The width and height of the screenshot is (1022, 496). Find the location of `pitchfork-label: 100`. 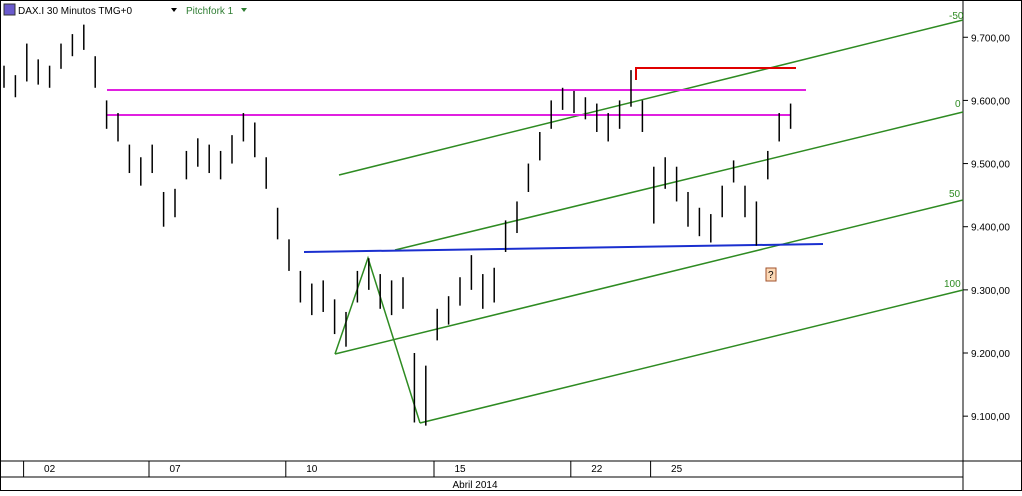

pitchfork-label: 100 is located at coordinates (952, 284).